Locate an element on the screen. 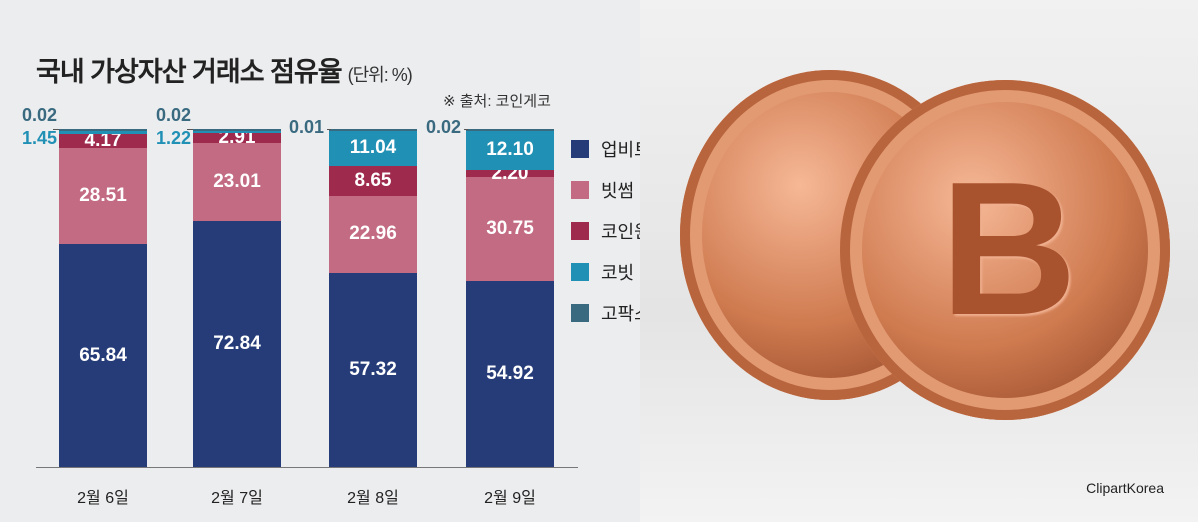 Image resolution: width=1198 pixels, height=522 pixels. data-label-outside: 1.45 is located at coordinates (40, 138).